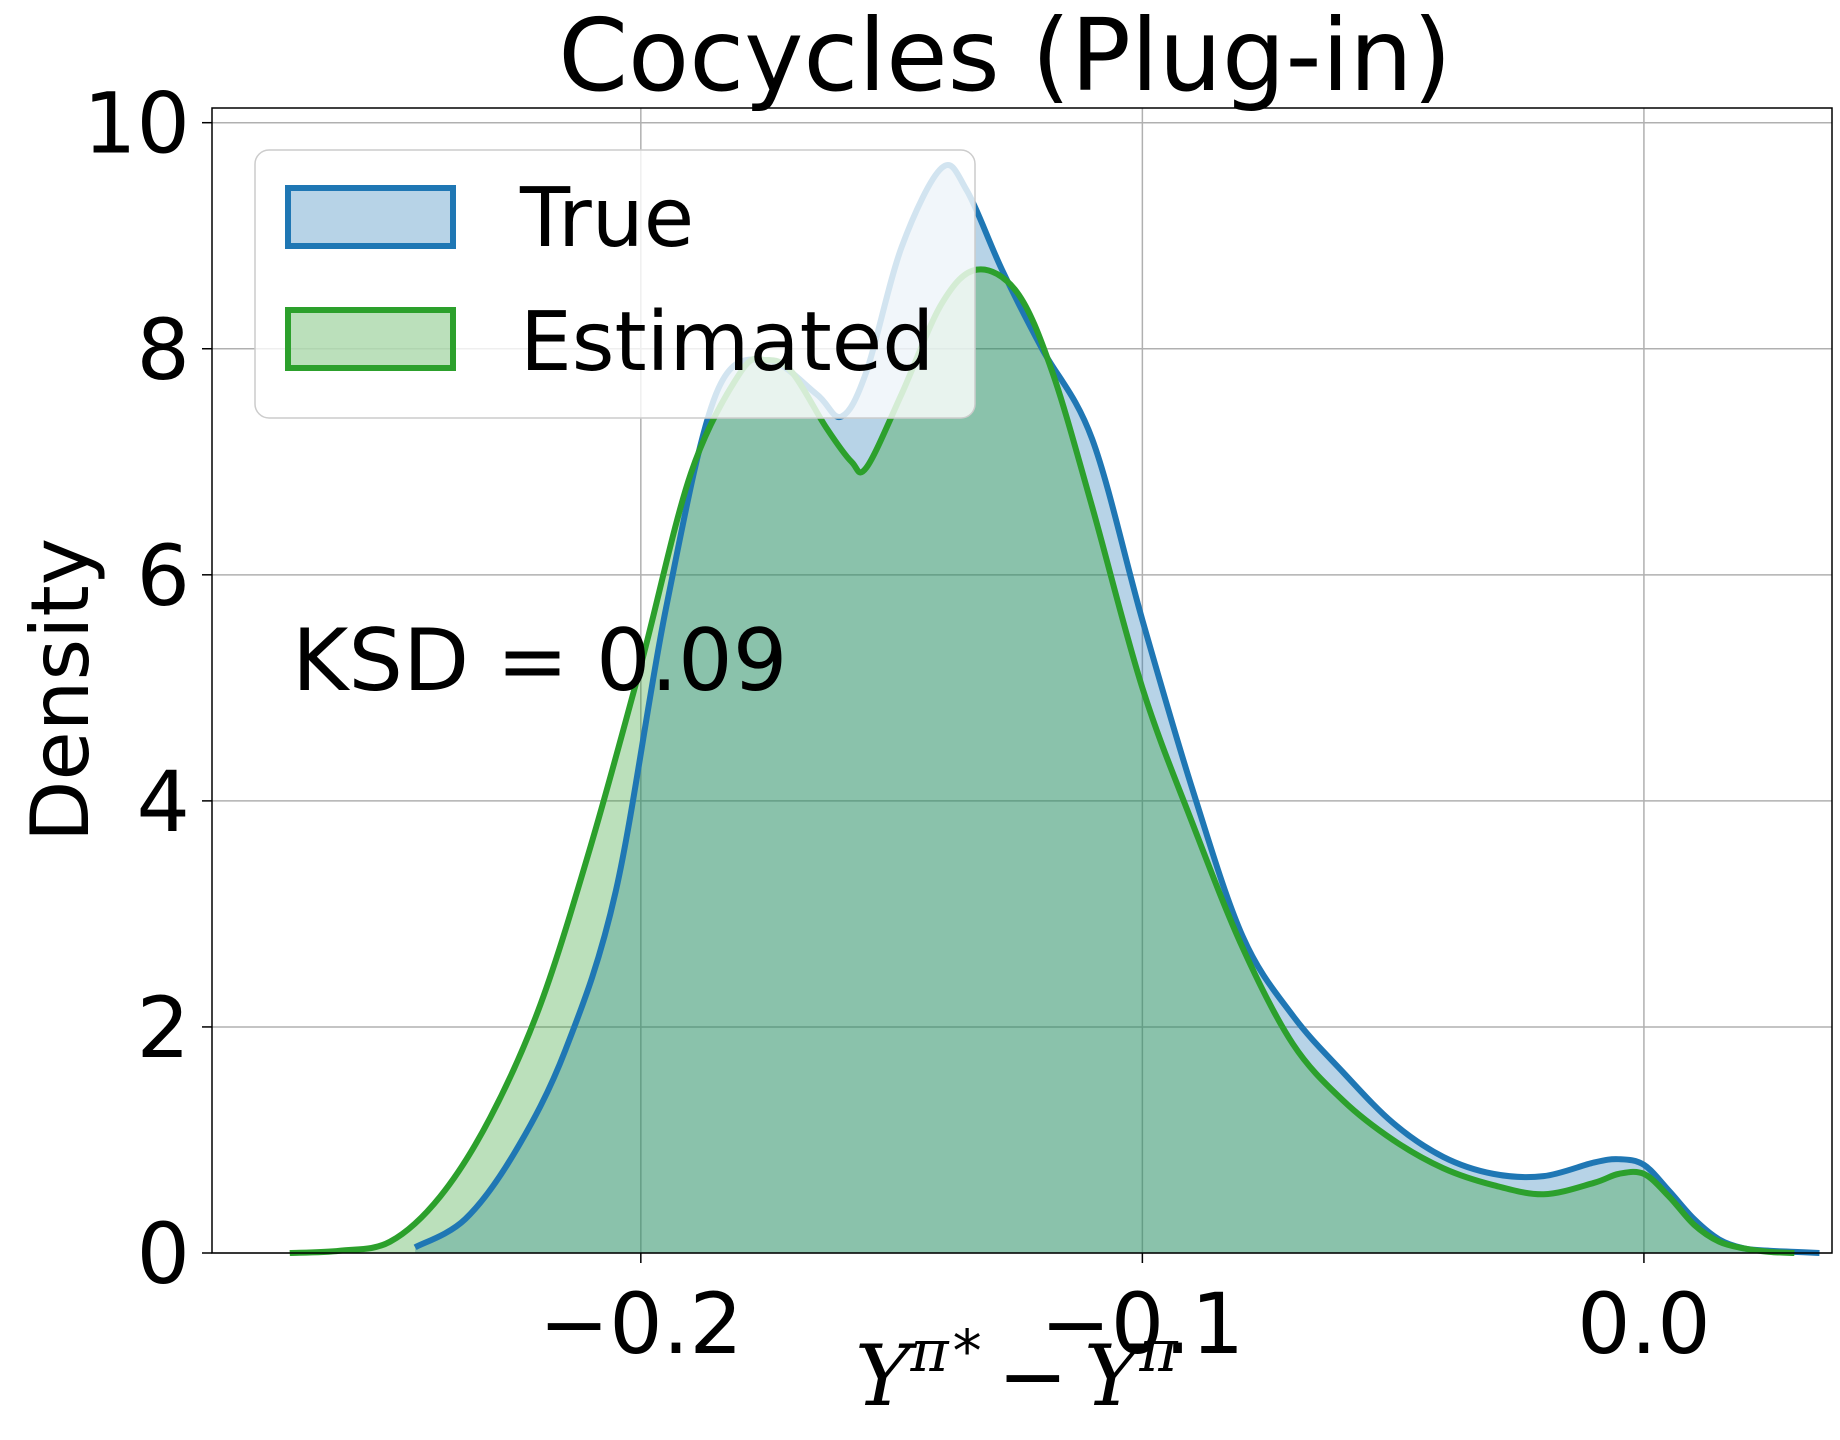 The image size is (1840, 1440). Describe the element at coordinates (163, 1254) in the screenshot. I see `y-tick-label: 0` at that location.